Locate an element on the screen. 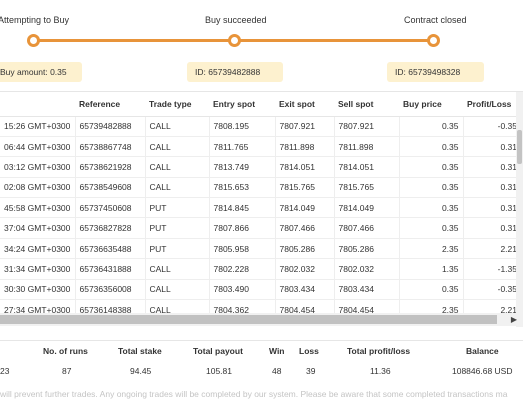  table-horizontal-scrollbar: ▶ is located at coordinates (261, 319).